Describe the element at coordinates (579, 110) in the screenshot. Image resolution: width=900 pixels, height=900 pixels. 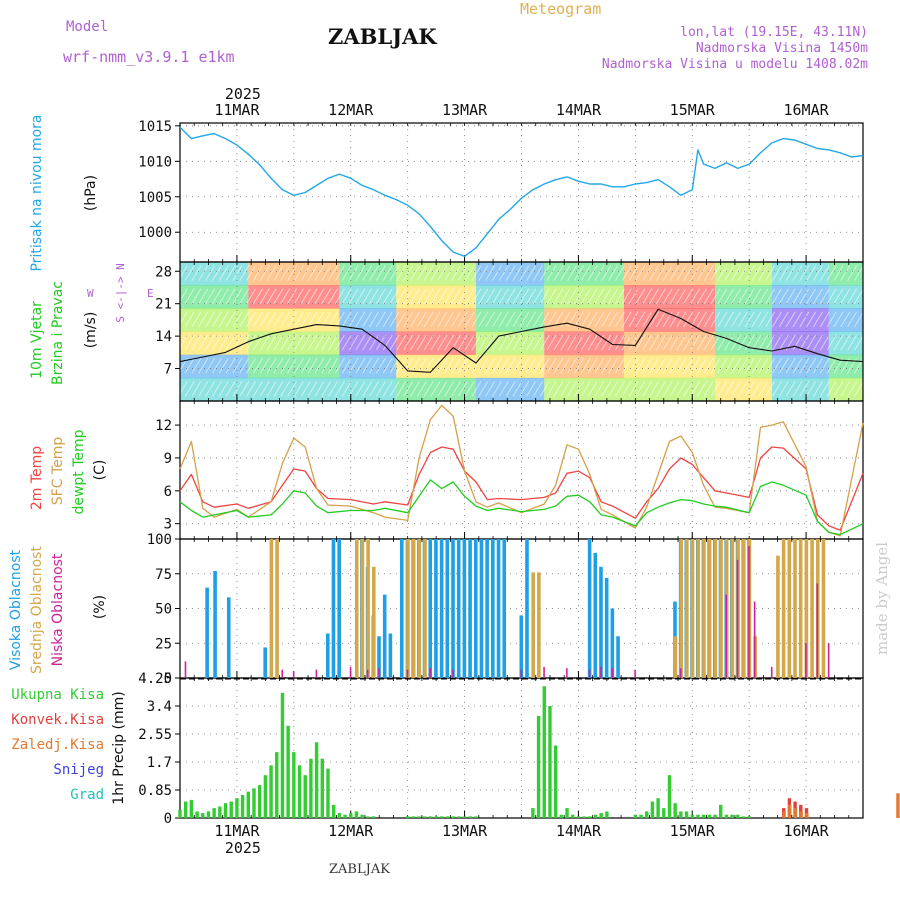
I see `day-label-top: 14MAR` at that location.